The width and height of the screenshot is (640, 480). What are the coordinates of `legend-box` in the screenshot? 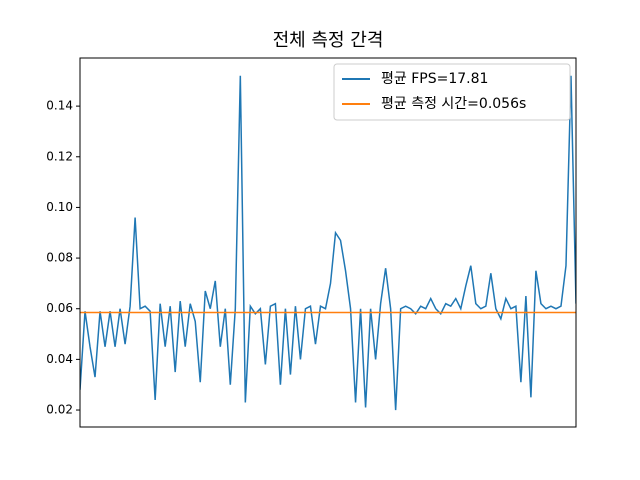 It's located at (452, 92).